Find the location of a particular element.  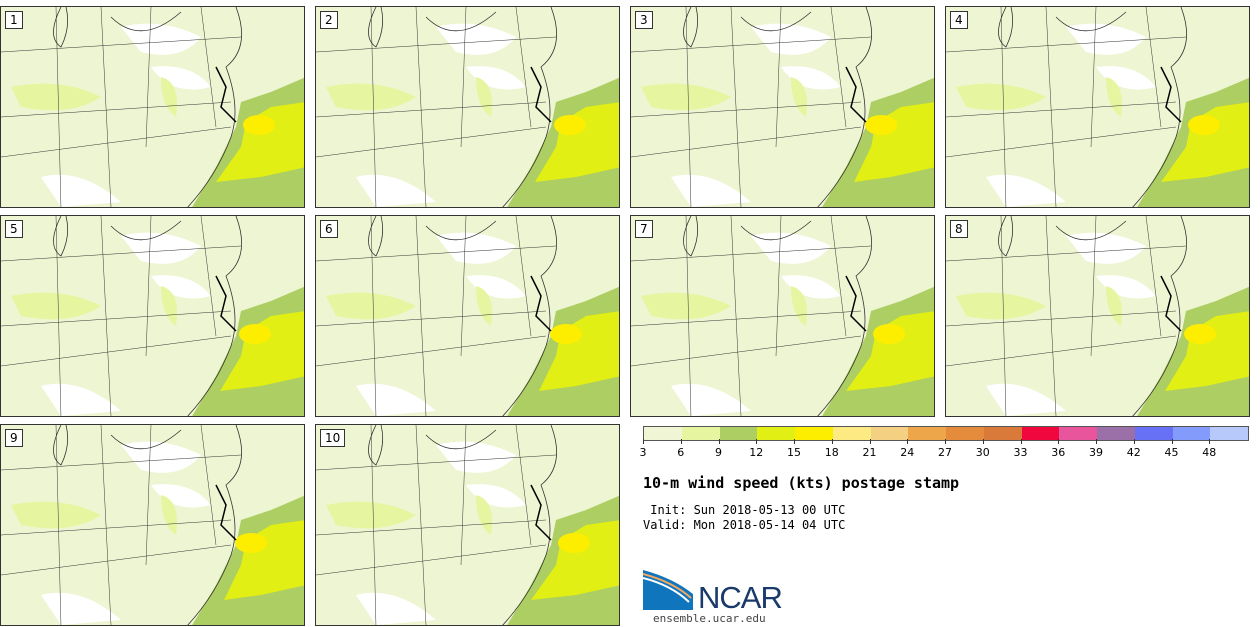

colorbar is located at coordinates (946, 433).